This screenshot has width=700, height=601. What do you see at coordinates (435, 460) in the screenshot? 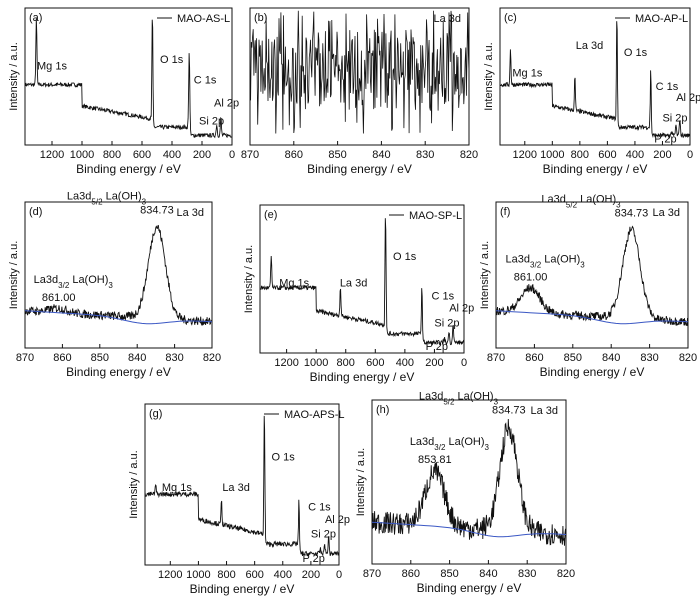
I see `peak-label: 853.81` at bounding box center [435, 460].